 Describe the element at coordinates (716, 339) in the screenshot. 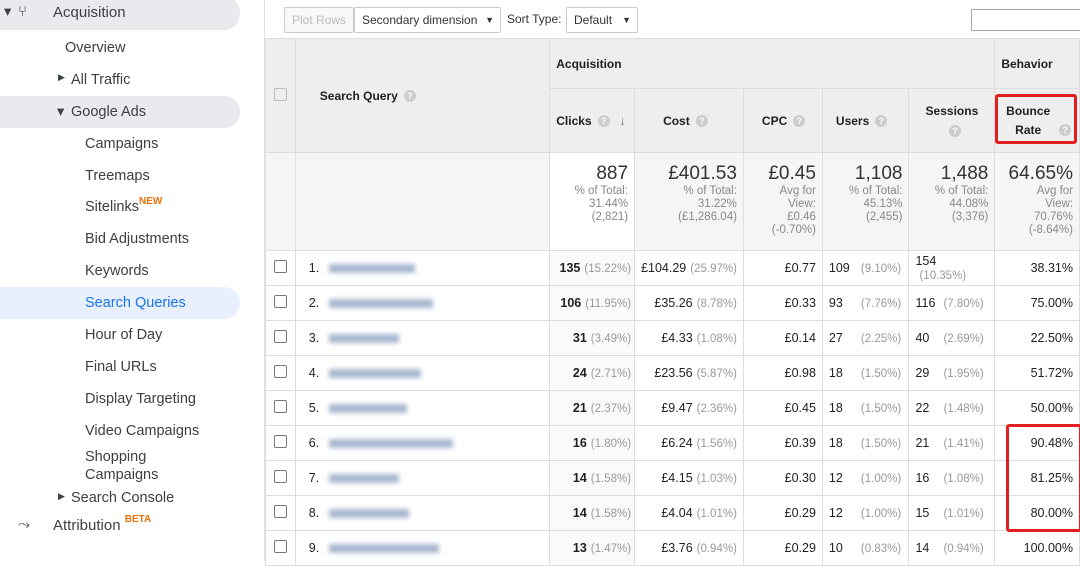

I see `cost-pct: (1.08%)` at that location.